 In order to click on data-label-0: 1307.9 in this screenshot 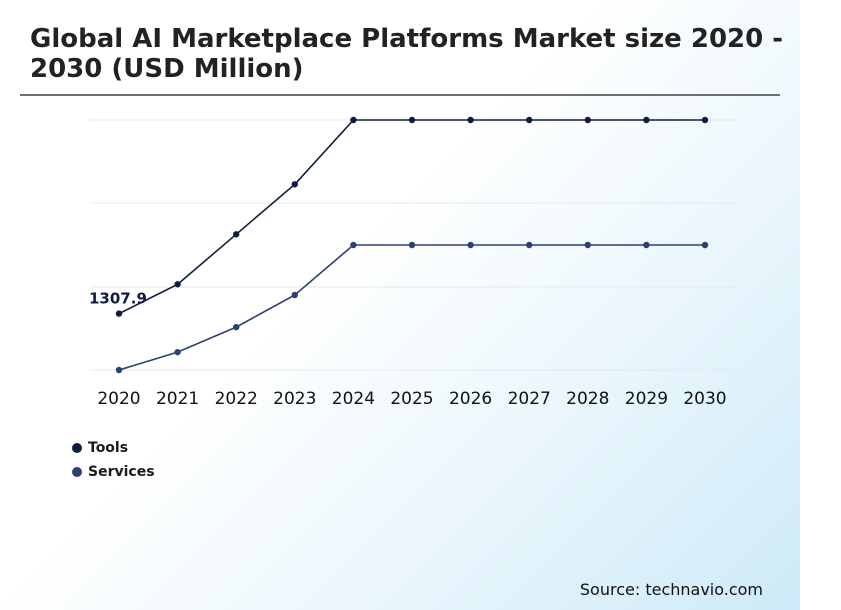, I will do `click(118, 299)`.